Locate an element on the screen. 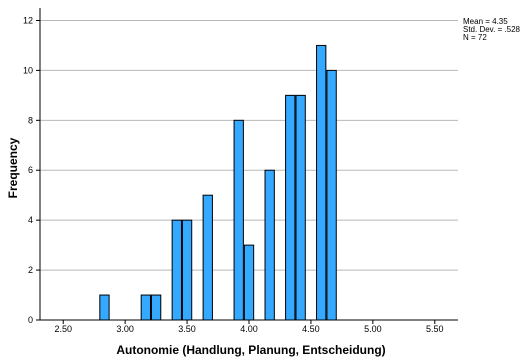  x-axis-ticks: 2.50 3.00 3.50 4.00 4.50 5.00 5.50 is located at coordinates (249, 327).